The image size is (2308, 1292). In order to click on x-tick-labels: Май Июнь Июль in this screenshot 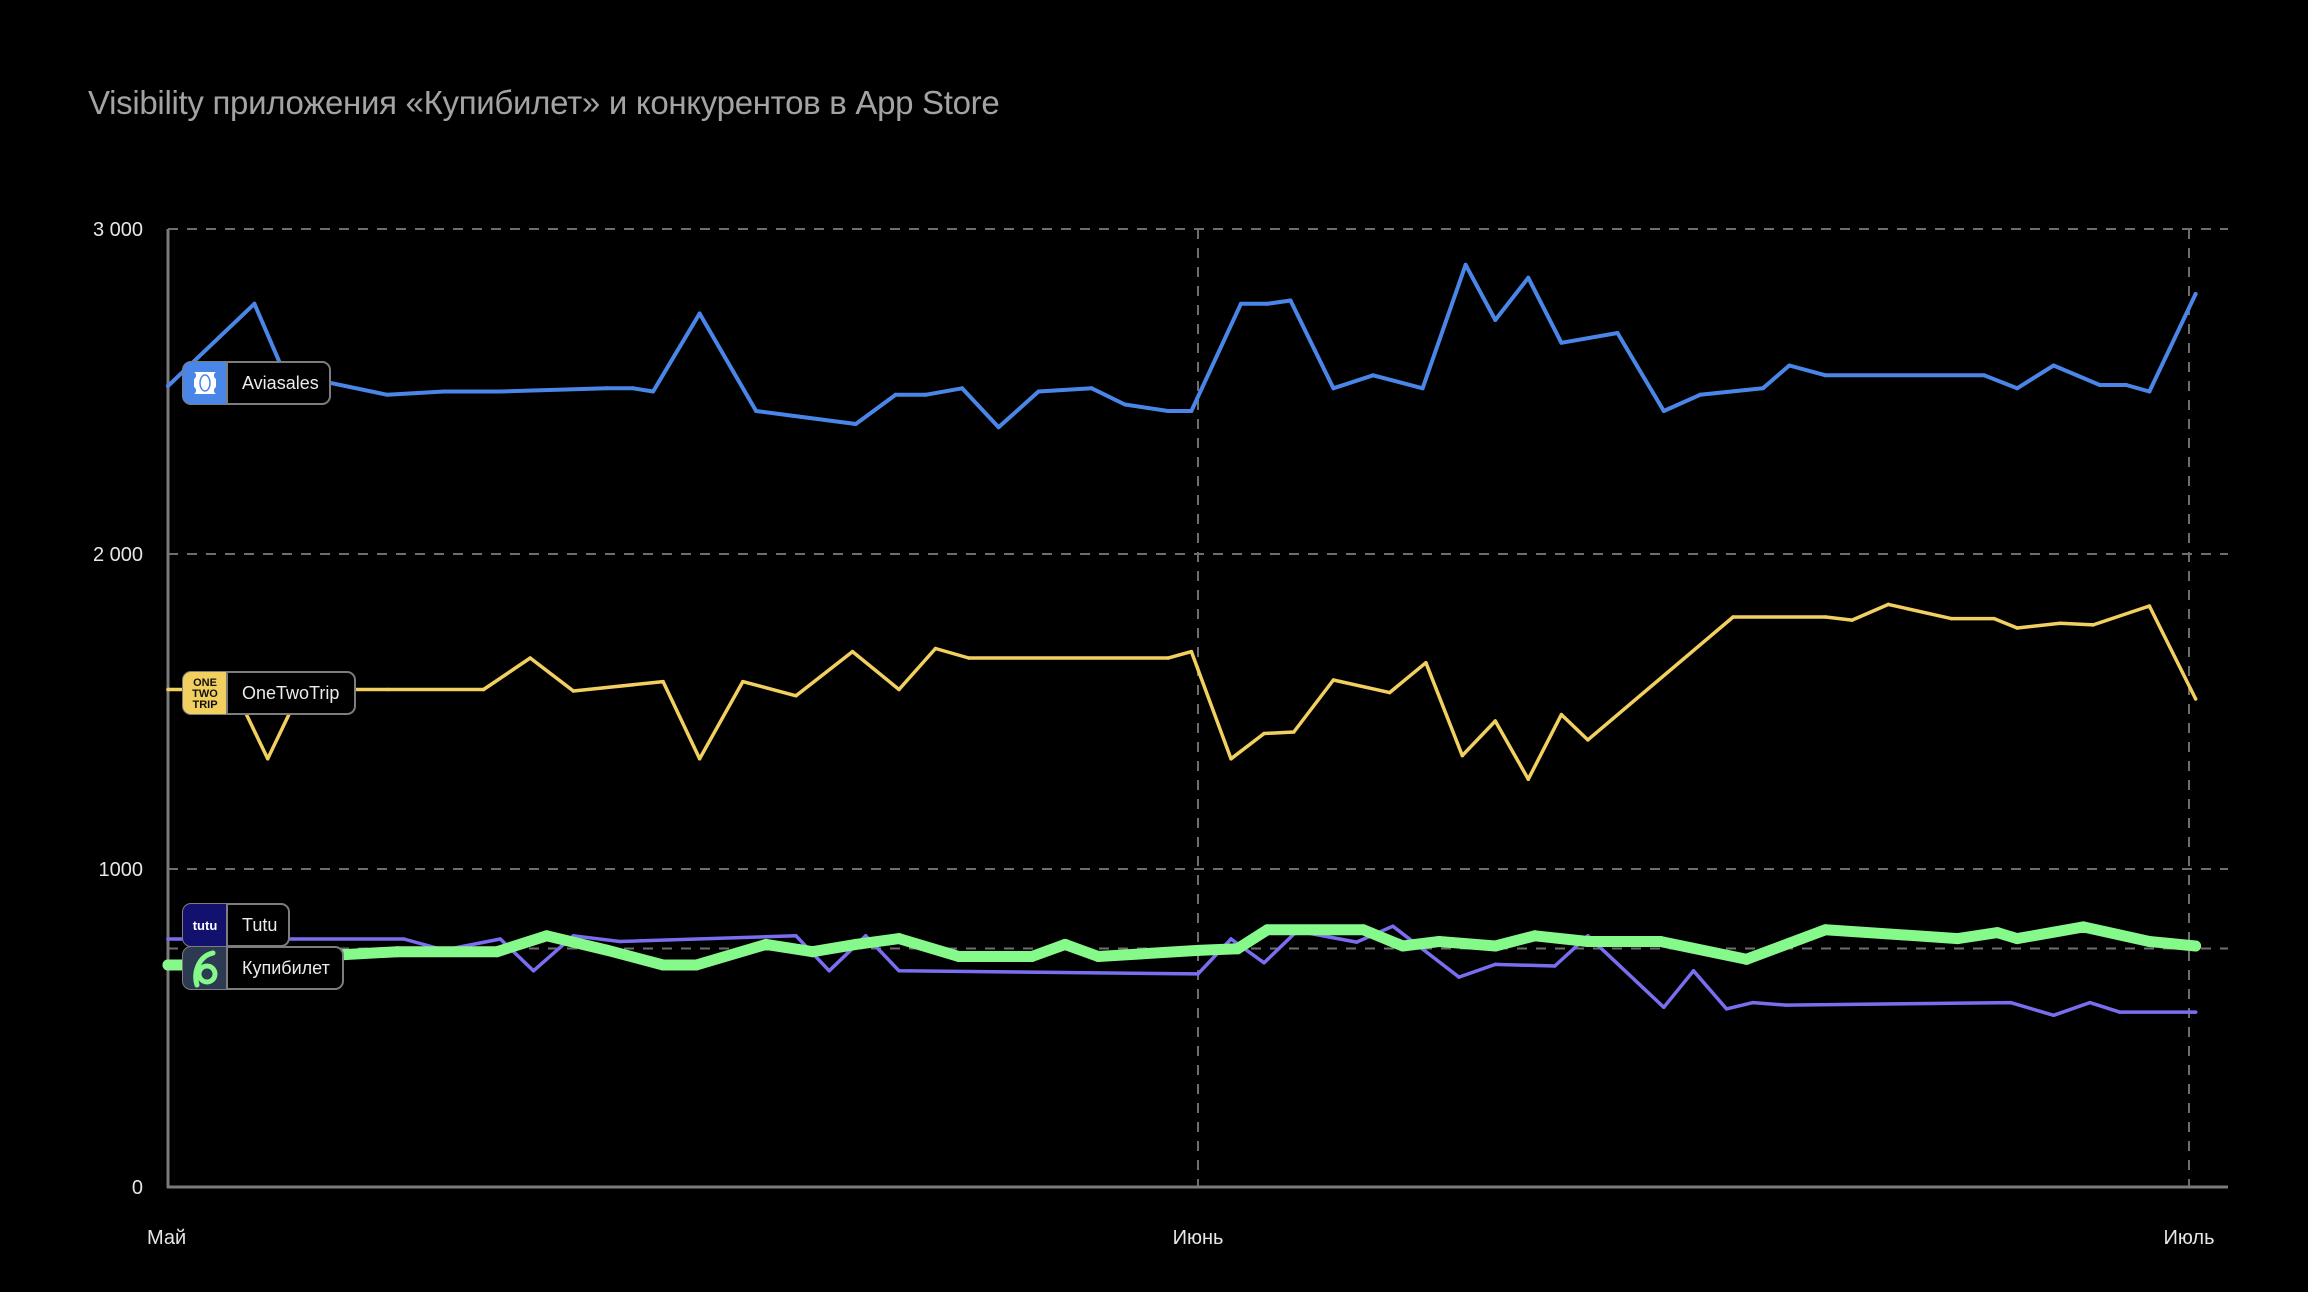, I will do `click(1181, 1238)`.